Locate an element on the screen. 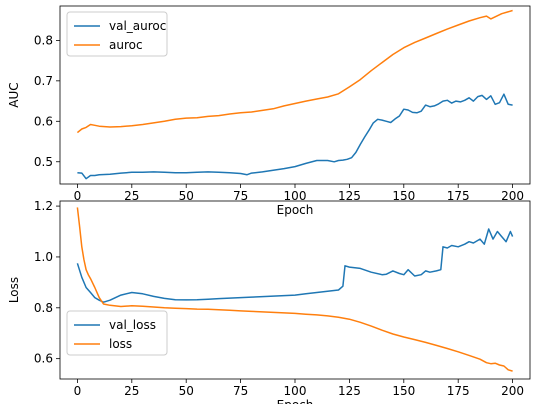  y-axis-label: AUC is located at coordinates (14, 94).